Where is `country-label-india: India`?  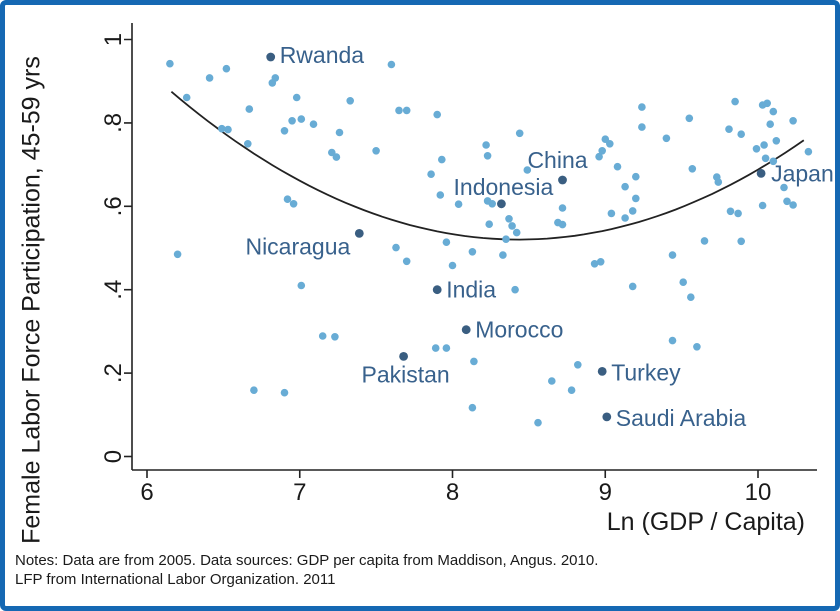
country-label-india: India is located at coordinates (471, 290).